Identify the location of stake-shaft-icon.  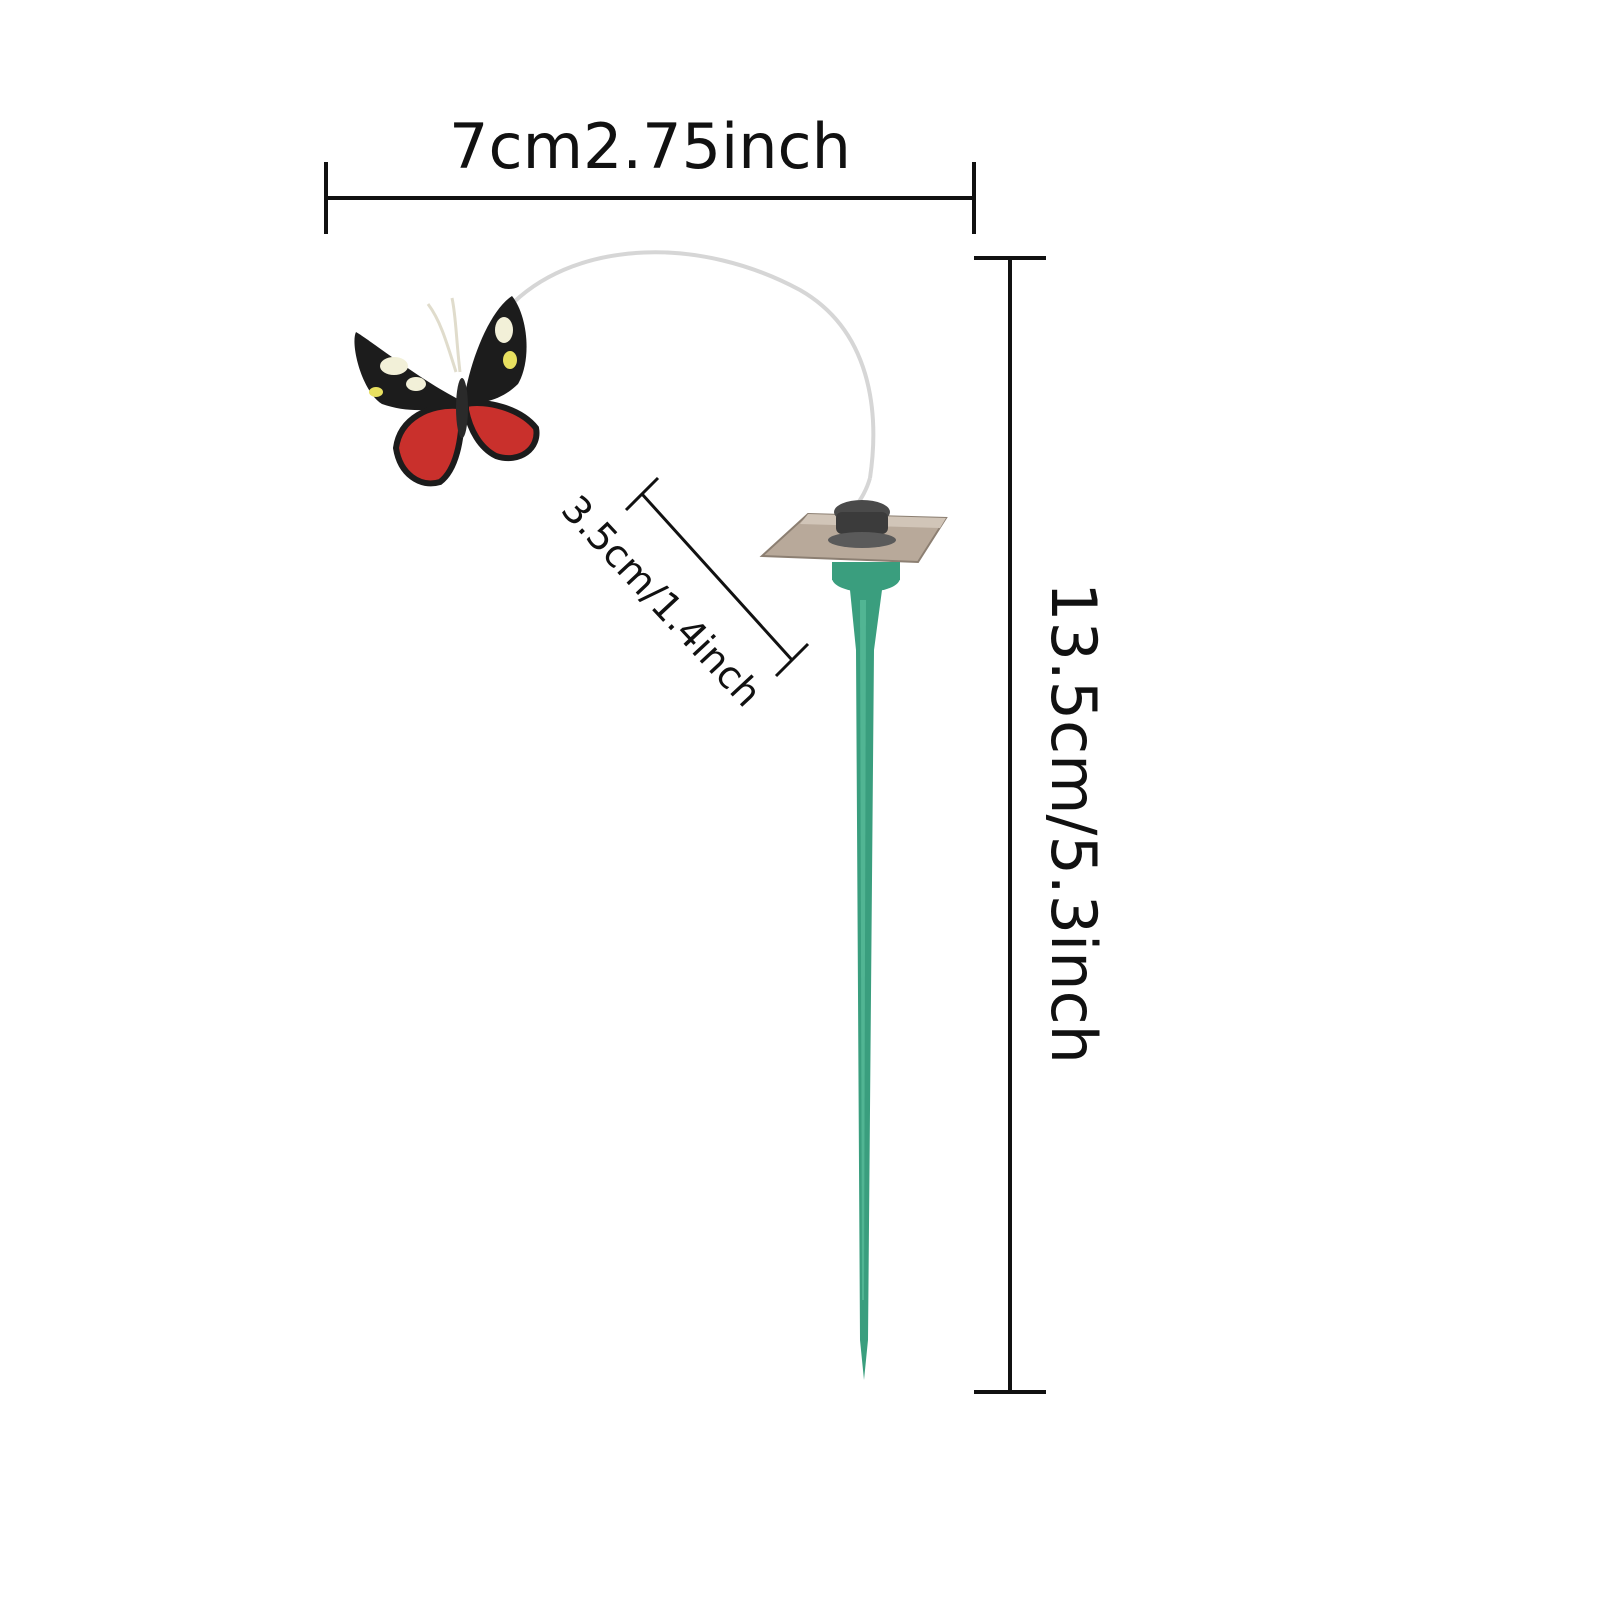
(866, 985).